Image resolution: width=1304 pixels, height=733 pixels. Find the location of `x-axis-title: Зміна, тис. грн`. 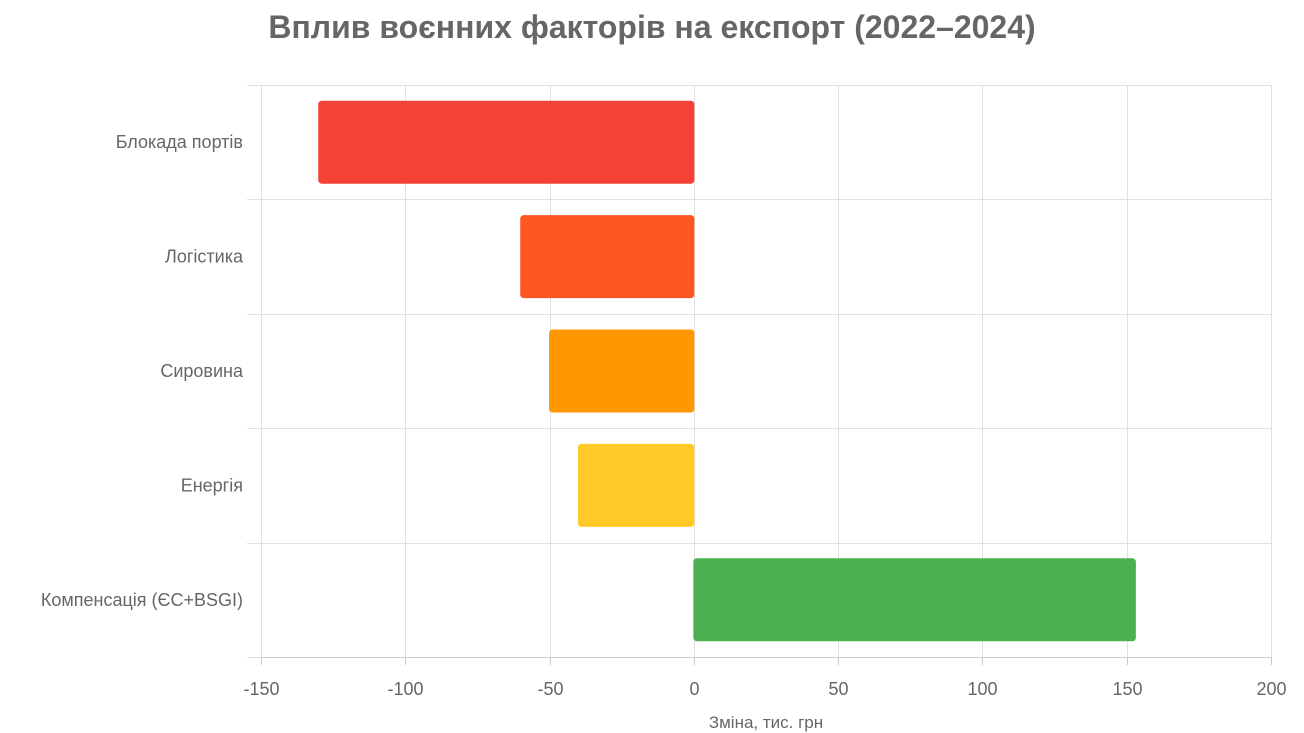

x-axis-title: Зміна, тис. грн is located at coordinates (766, 722).